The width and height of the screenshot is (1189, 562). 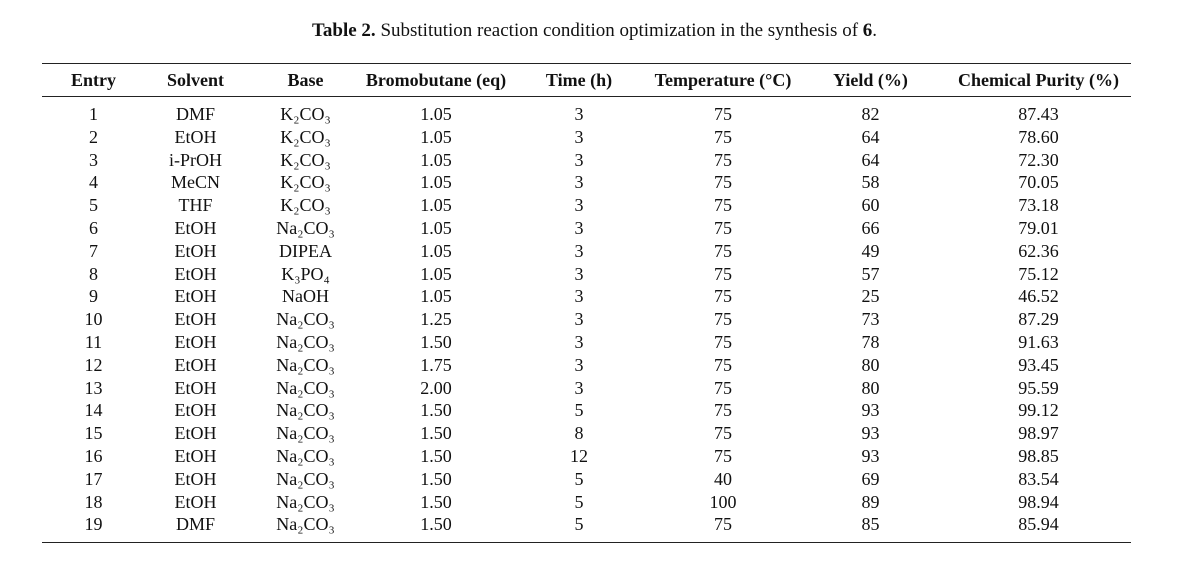 I want to click on column-header: Base, so click(x=305, y=79).